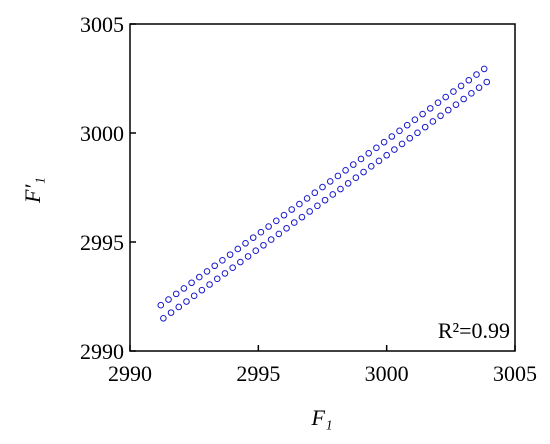 Image resolution: width=550 pixels, height=444 pixels. Describe the element at coordinates (515, 373) in the screenshot. I see `x-tick-label: 3005` at that location.